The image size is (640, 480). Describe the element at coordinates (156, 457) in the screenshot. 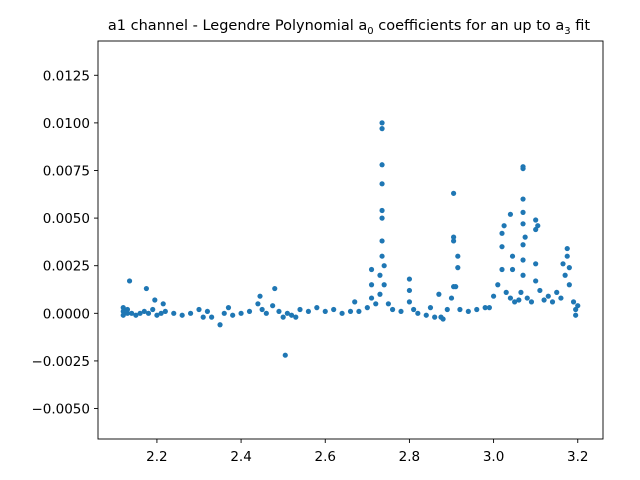

I see `x-tick-label: 2.2` at that location.